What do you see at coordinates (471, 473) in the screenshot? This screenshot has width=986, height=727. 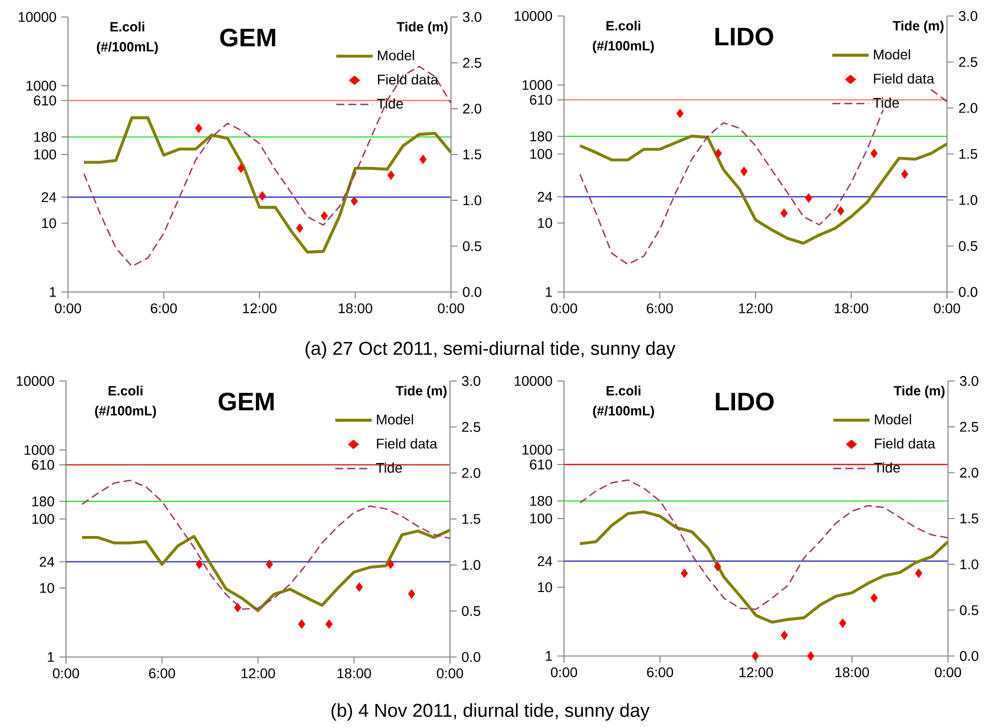 I see `y2-tick-label: 2.0` at bounding box center [471, 473].